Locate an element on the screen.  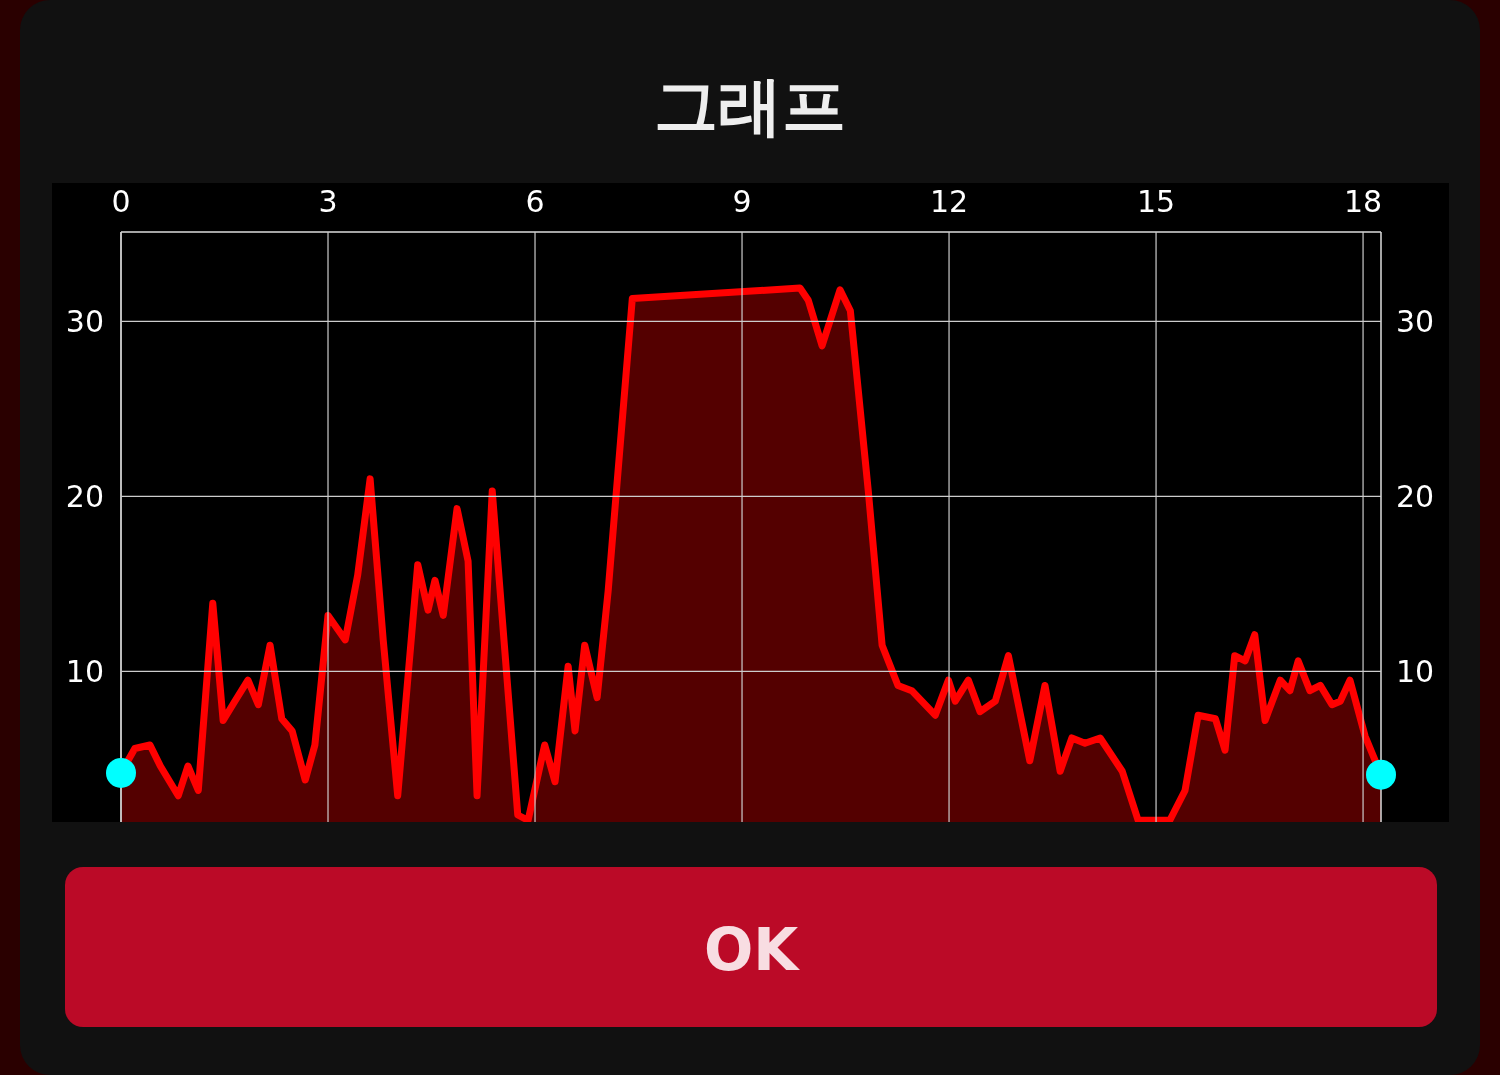
x-tick-label: 9 is located at coordinates (742, 201).